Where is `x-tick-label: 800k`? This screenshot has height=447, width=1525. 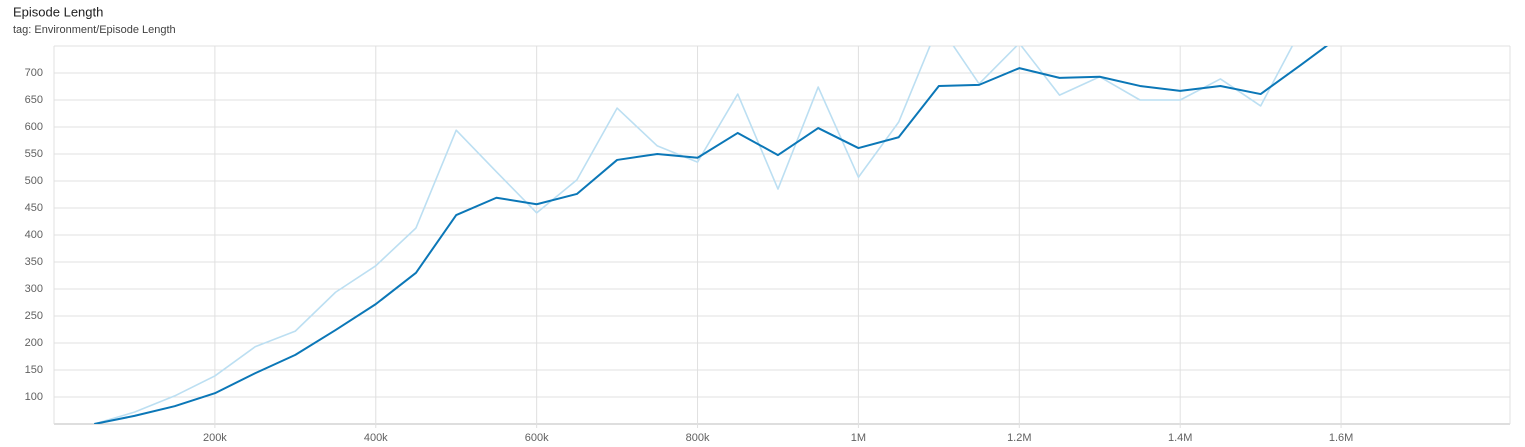
x-tick-label: 800k is located at coordinates (698, 438).